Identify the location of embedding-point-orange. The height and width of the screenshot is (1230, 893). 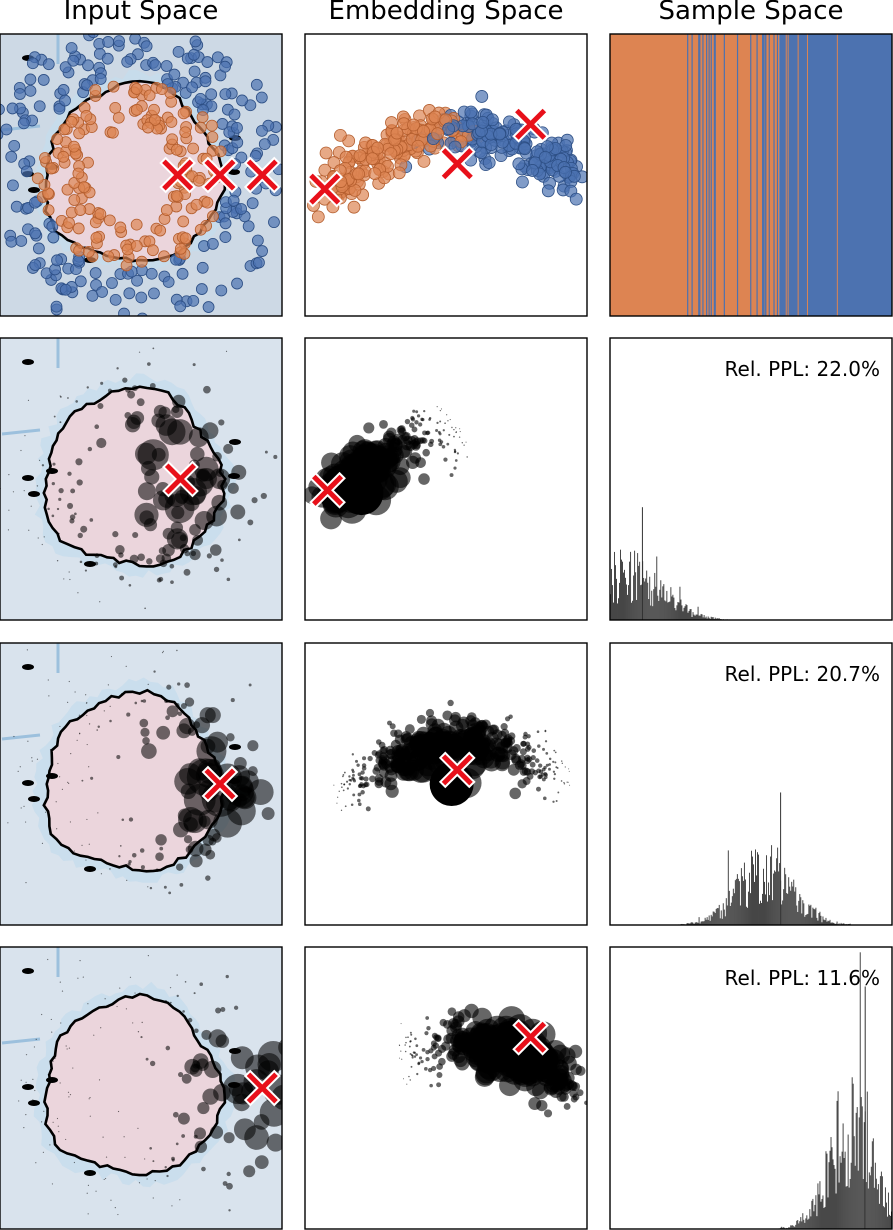
(391, 154).